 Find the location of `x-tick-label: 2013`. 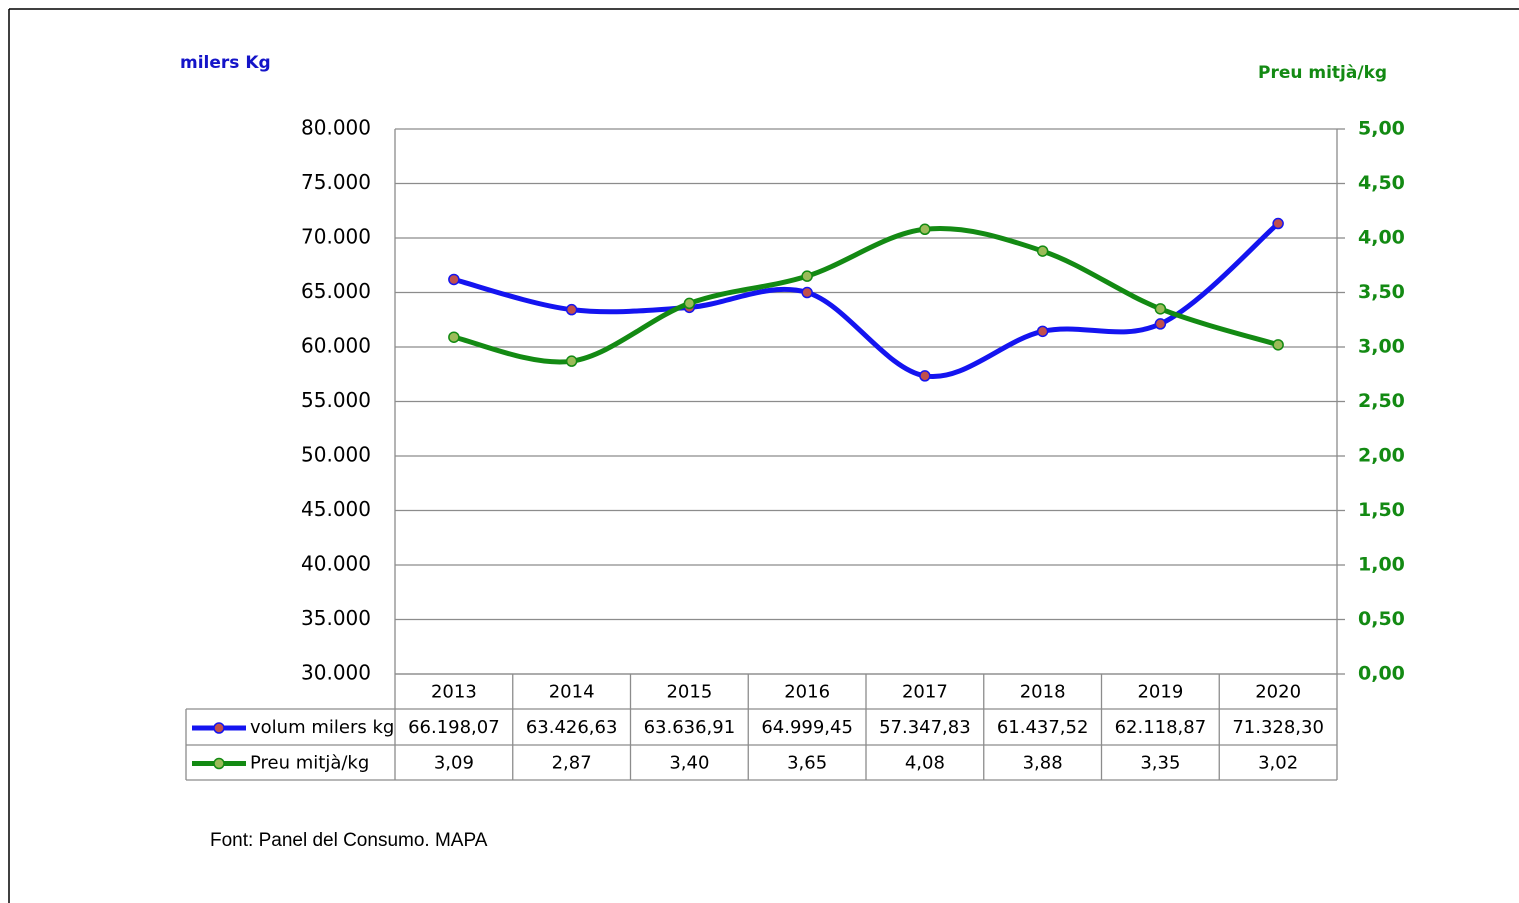

x-tick-label: 2013 is located at coordinates (454, 692).